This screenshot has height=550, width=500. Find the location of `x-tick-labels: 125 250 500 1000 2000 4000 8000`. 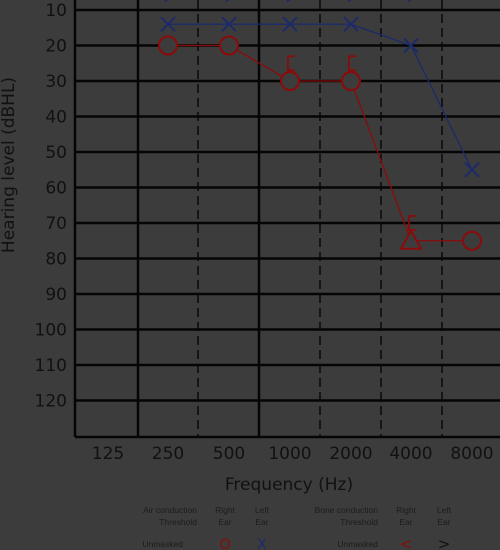

x-tick-labels: 125 250 500 1000 2000 4000 8000 is located at coordinates (293, 454).